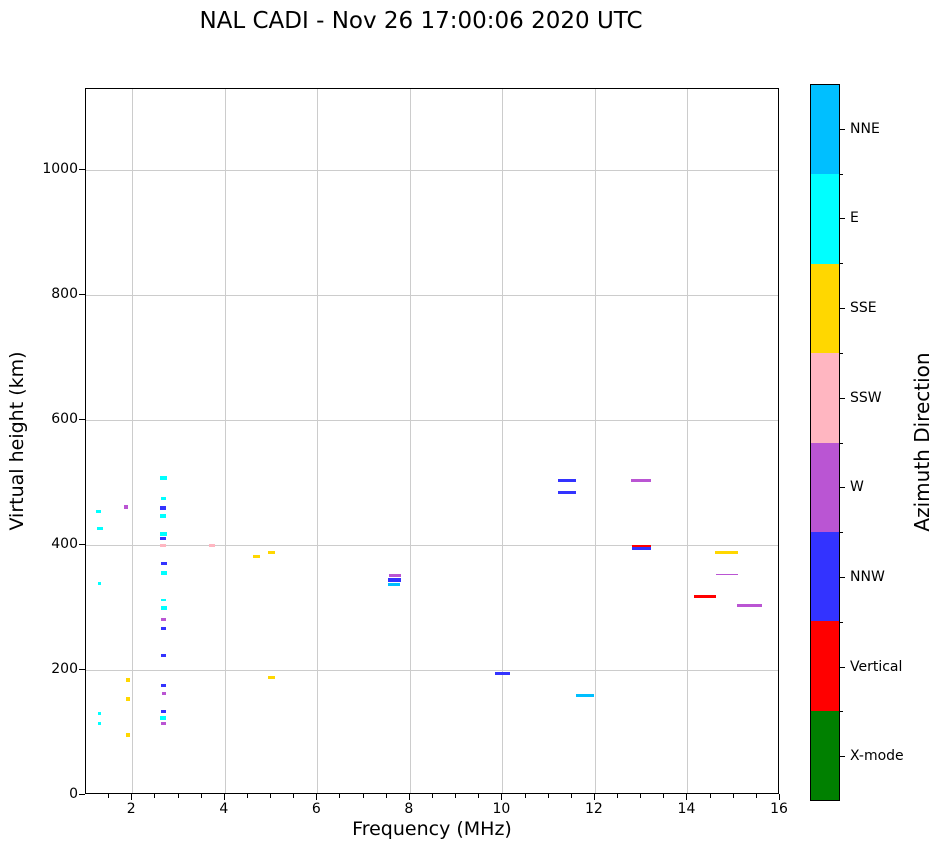 This screenshot has height=856, width=951. What do you see at coordinates (825, 398) in the screenshot?
I see `colorbar-segment-ssw` at bounding box center [825, 398].